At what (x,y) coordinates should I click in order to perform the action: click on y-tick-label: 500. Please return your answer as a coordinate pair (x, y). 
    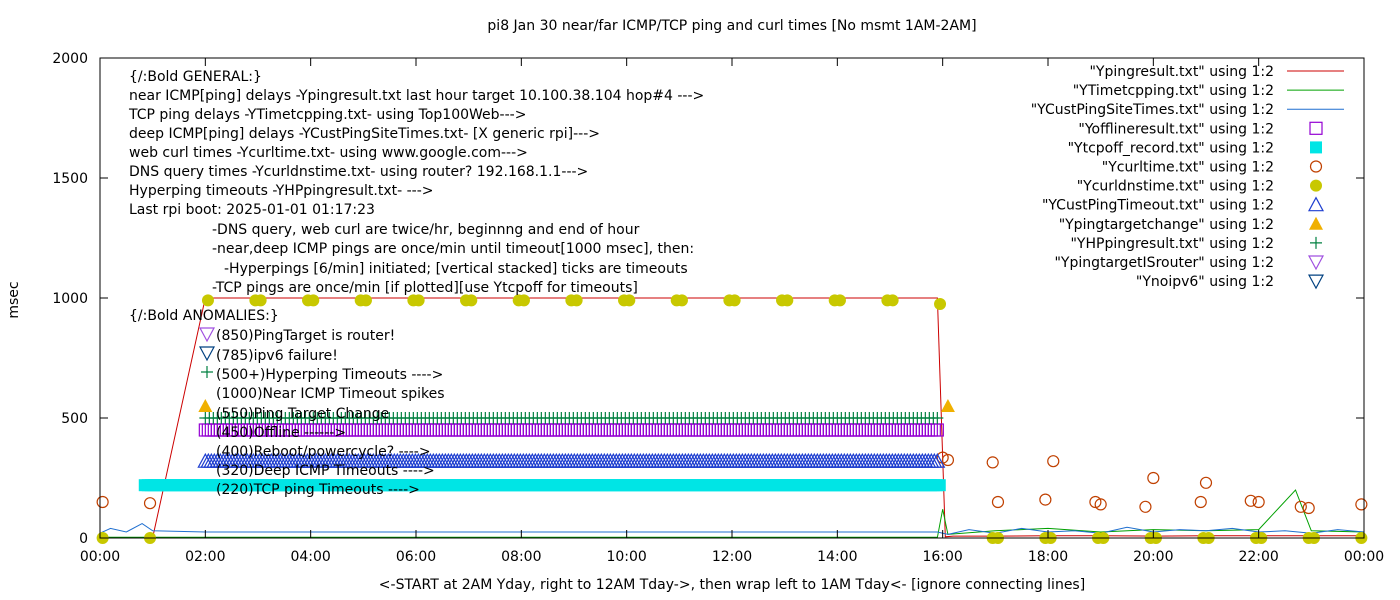
    Looking at the image, I should click on (74, 419).